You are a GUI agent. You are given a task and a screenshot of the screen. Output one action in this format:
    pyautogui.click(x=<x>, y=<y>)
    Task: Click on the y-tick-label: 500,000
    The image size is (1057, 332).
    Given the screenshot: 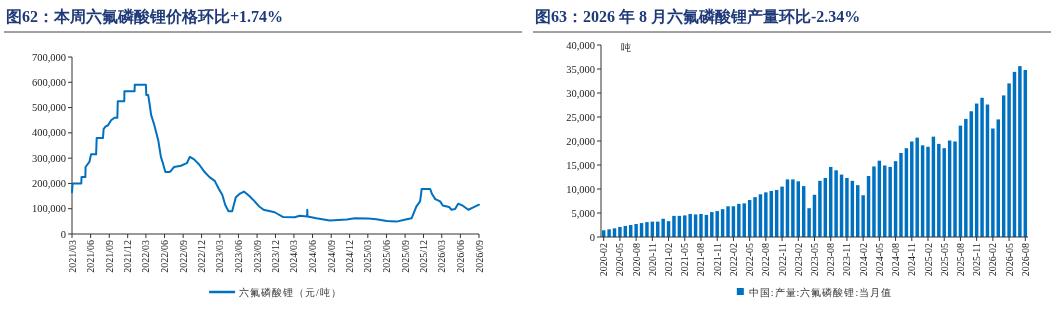 What is the action you would take?
    pyautogui.click(x=48, y=108)
    